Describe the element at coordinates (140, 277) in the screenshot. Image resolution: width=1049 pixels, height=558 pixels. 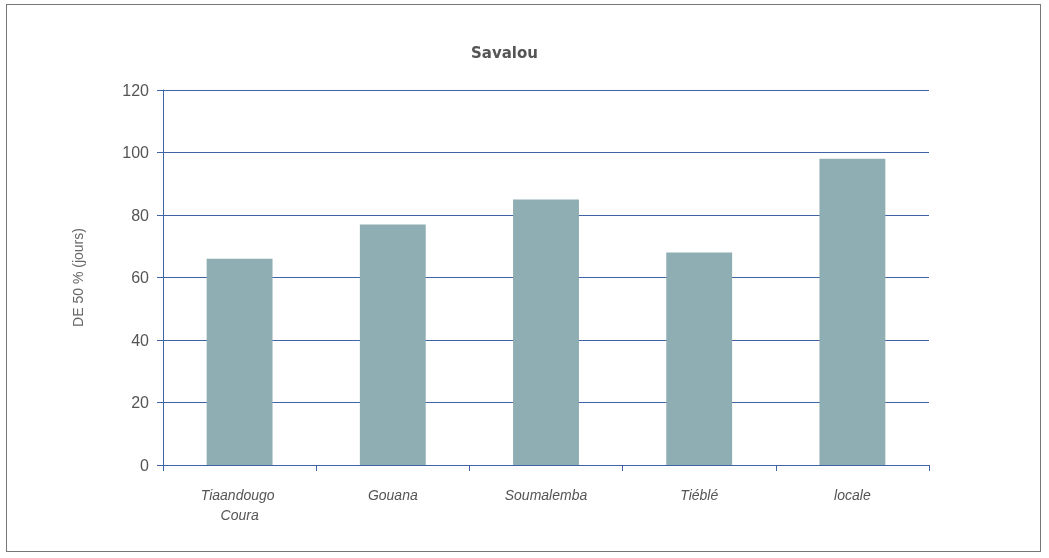
I see `y-tick-label: 60` at that location.